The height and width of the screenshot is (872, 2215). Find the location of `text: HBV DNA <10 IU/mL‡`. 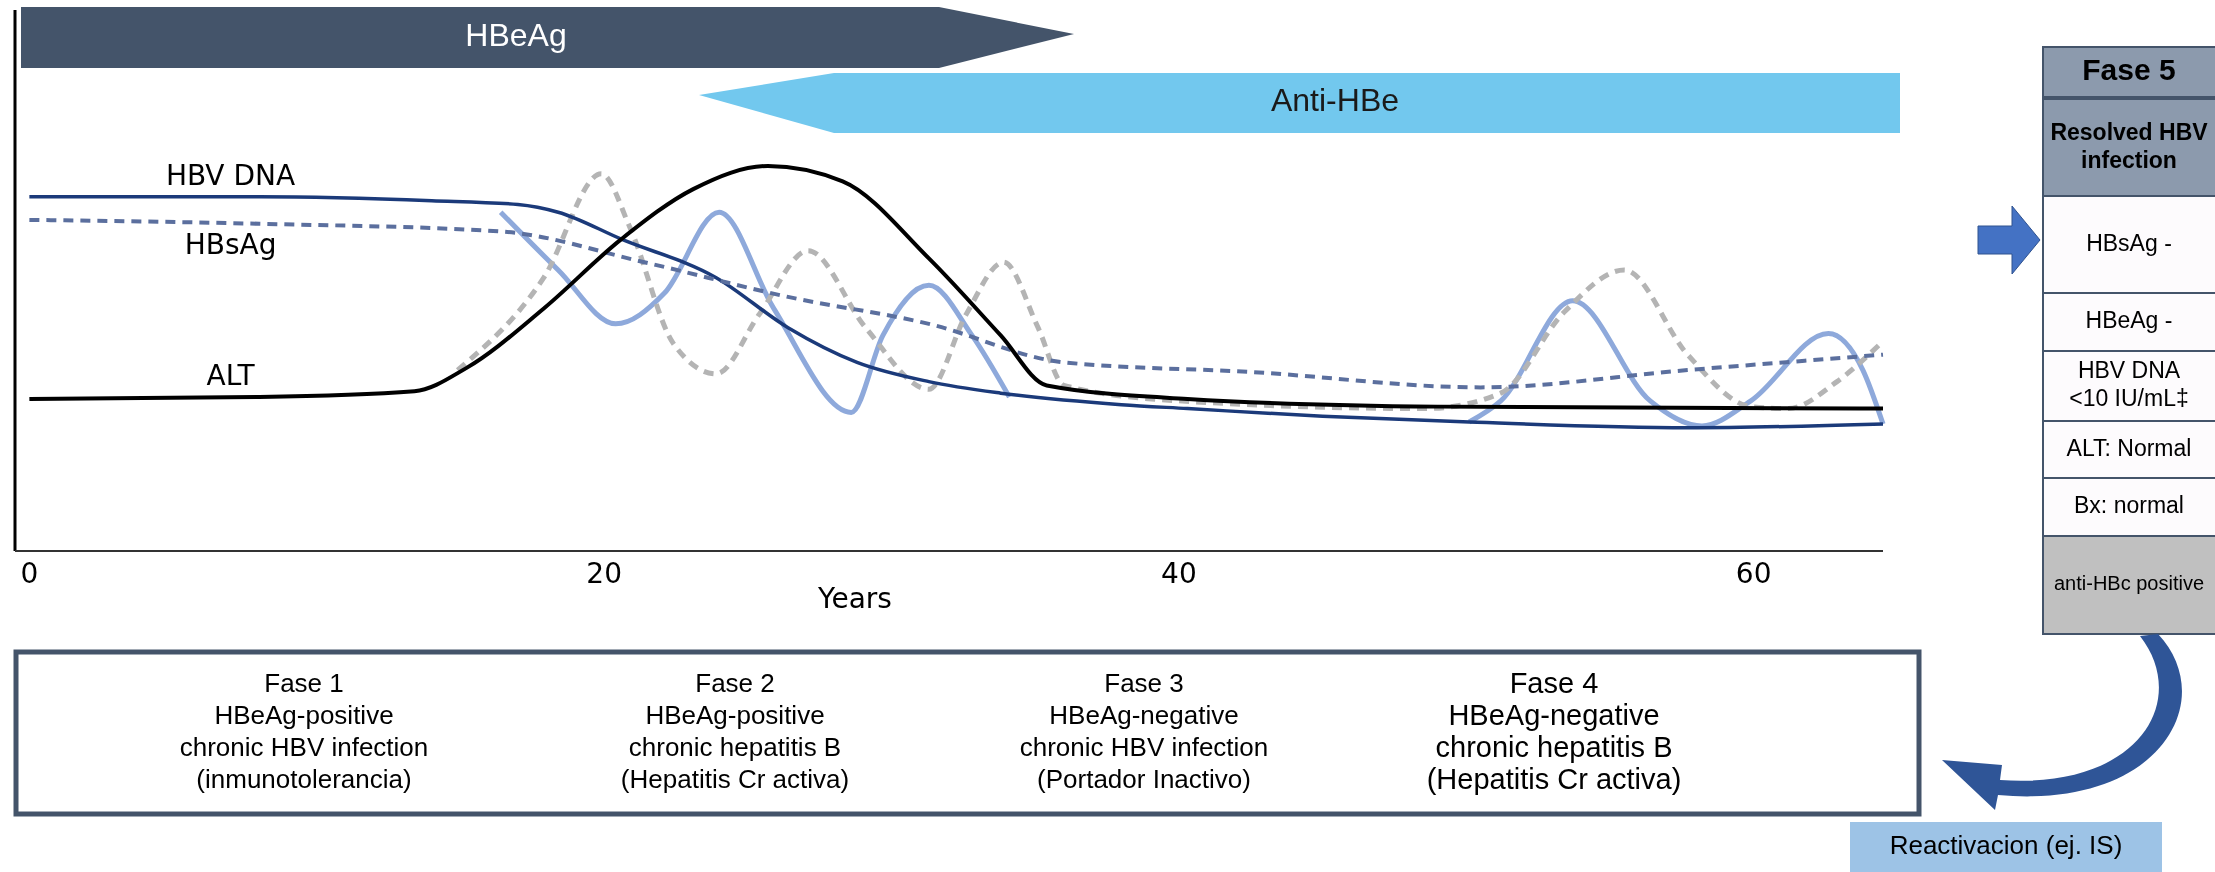

text: HBV DNA <10 IU/mL‡ is located at coordinates (2129, 384).